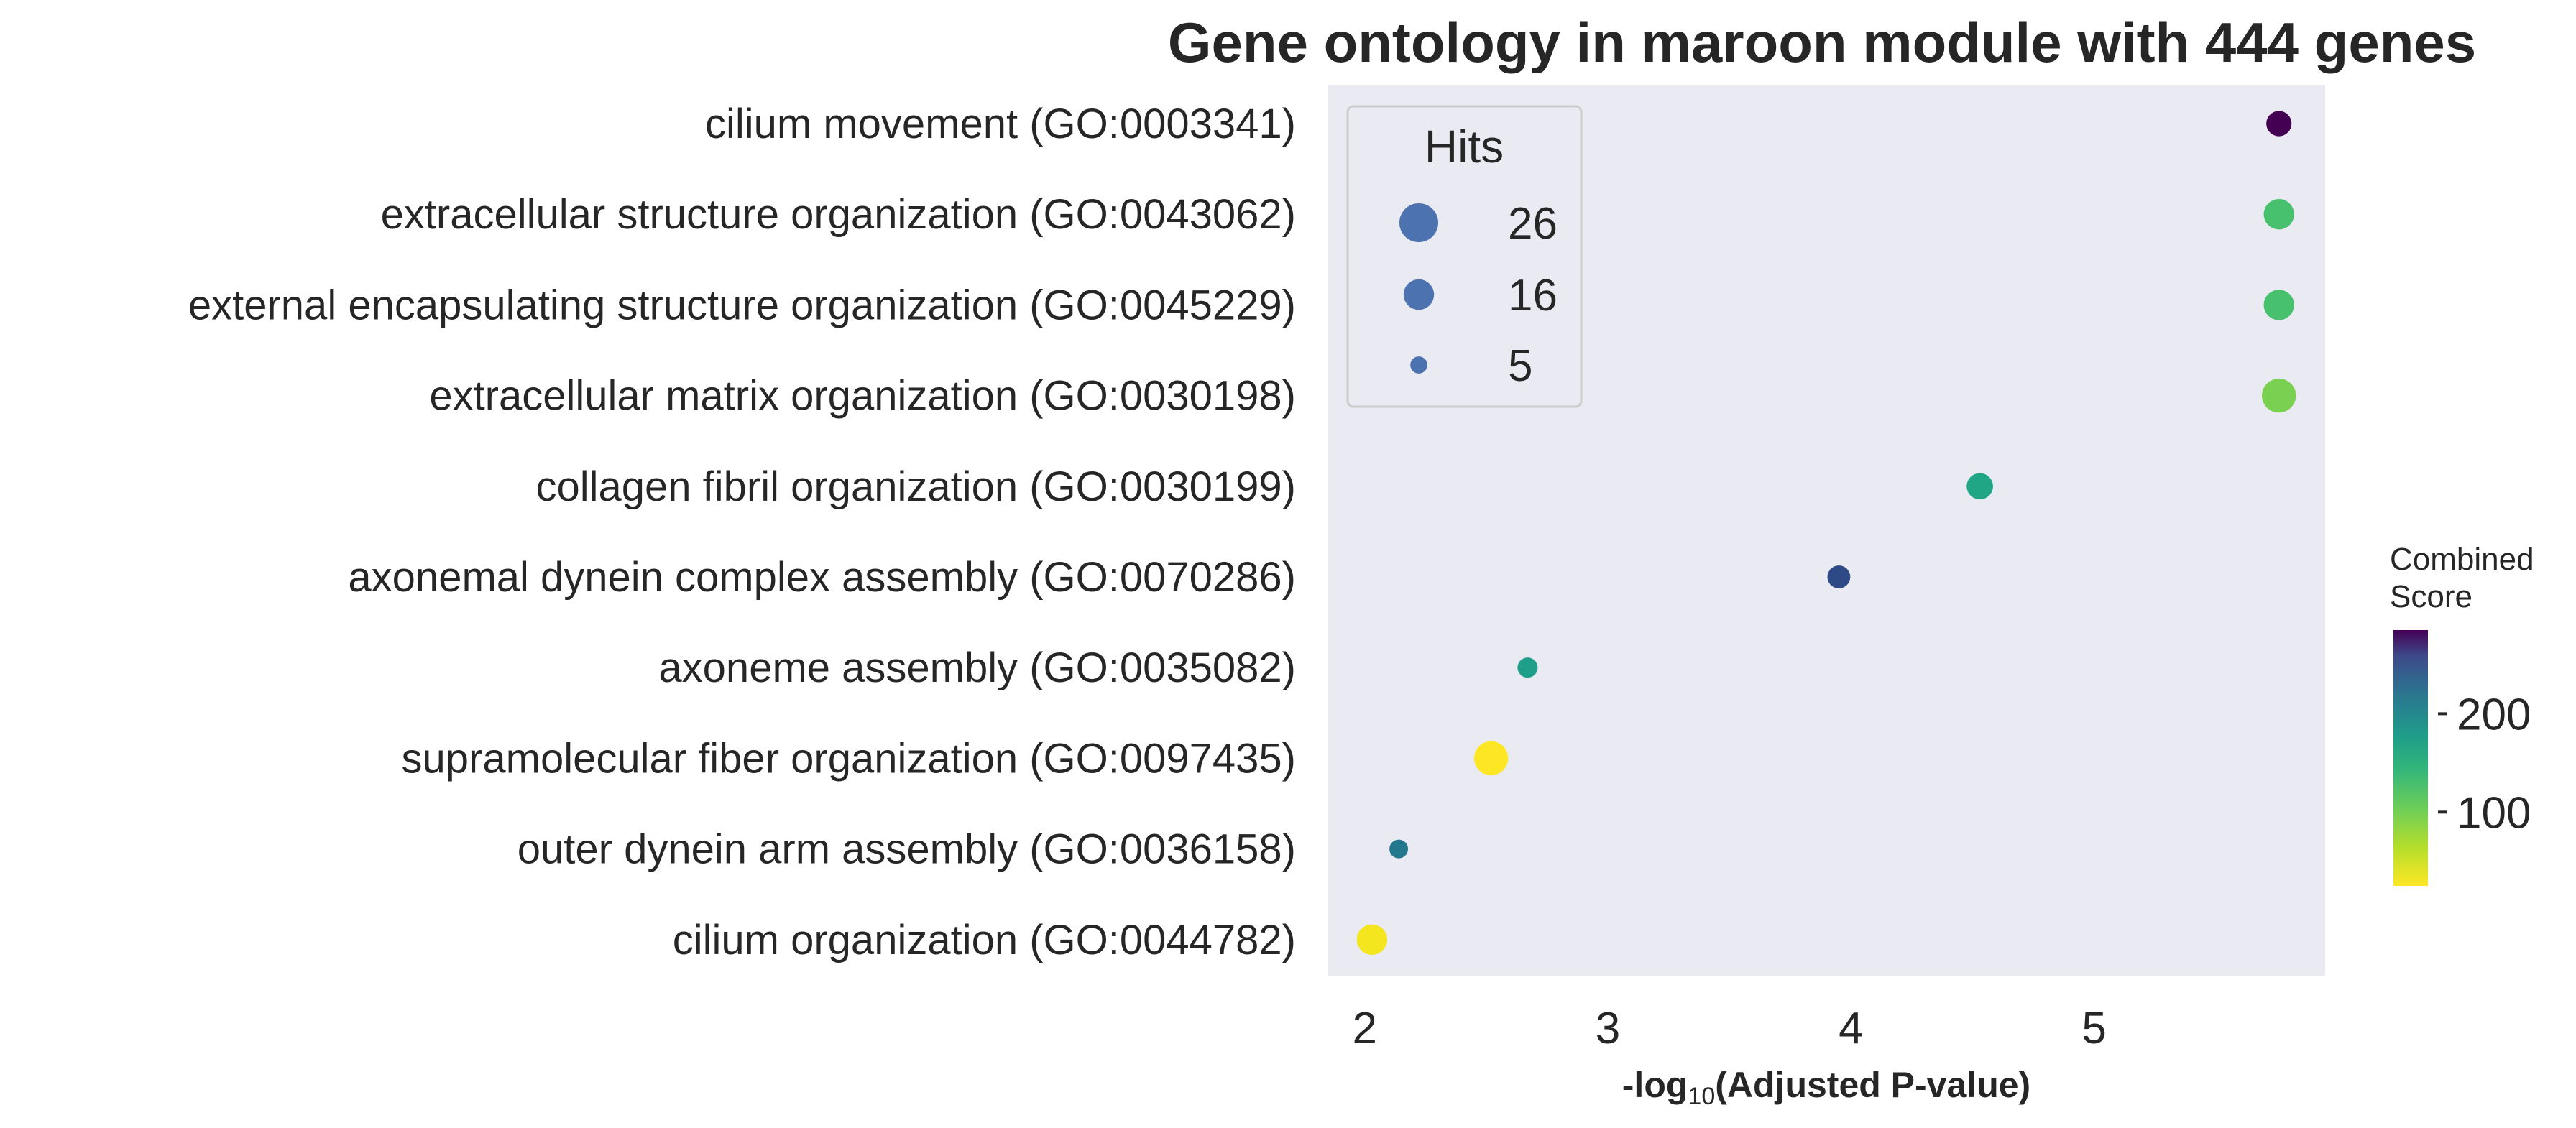 Image resolution: width=2576 pixels, height=1128 pixels. What do you see at coordinates (2494, 714) in the screenshot?
I see `colorbar-tick-label: 200` at bounding box center [2494, 714].